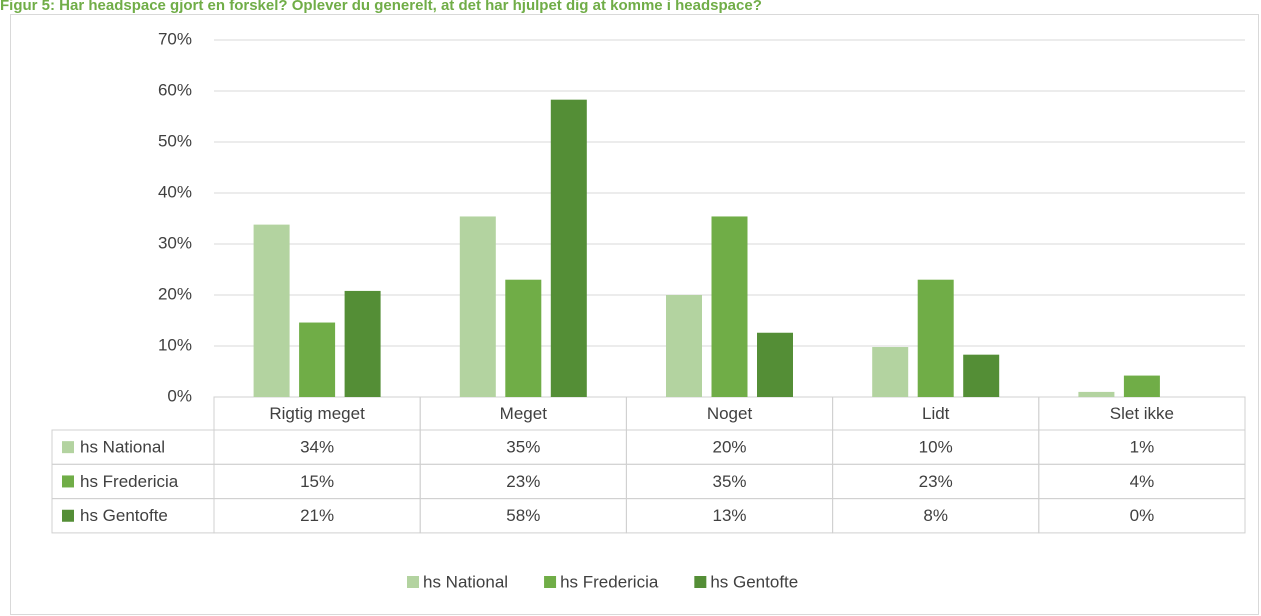 The image size is (1261, 616). What do you see at coordinates (129, 481) in the screenshot?
I see `table-row-label: hs Fredericia` at bounding box center [129, 481].